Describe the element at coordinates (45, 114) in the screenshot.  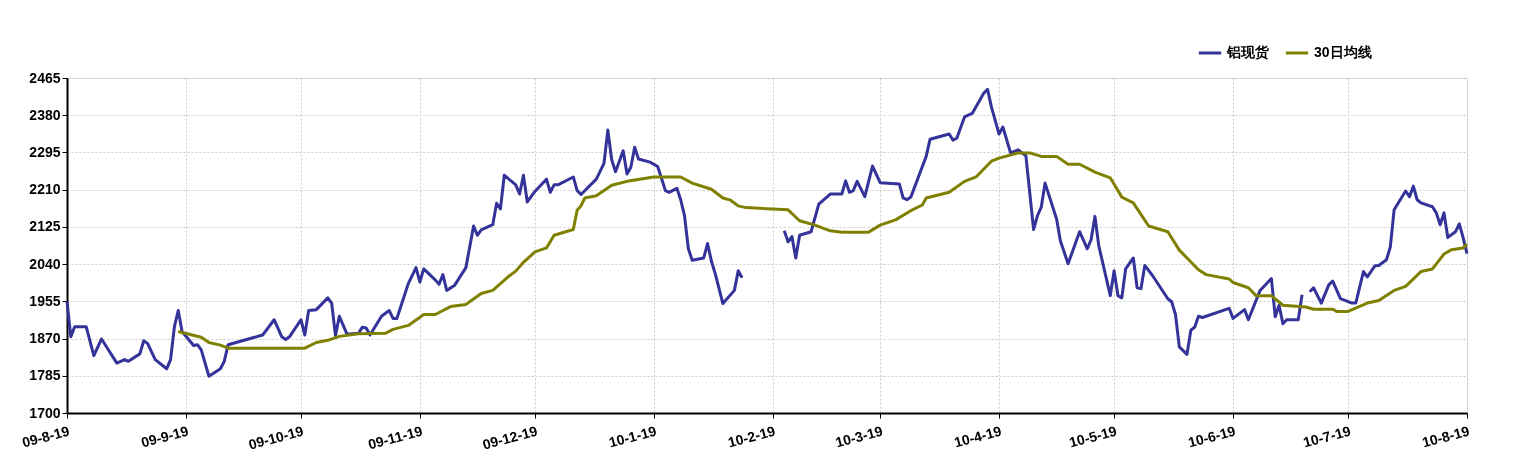
I see `y-tick-label: 2380` at that location.